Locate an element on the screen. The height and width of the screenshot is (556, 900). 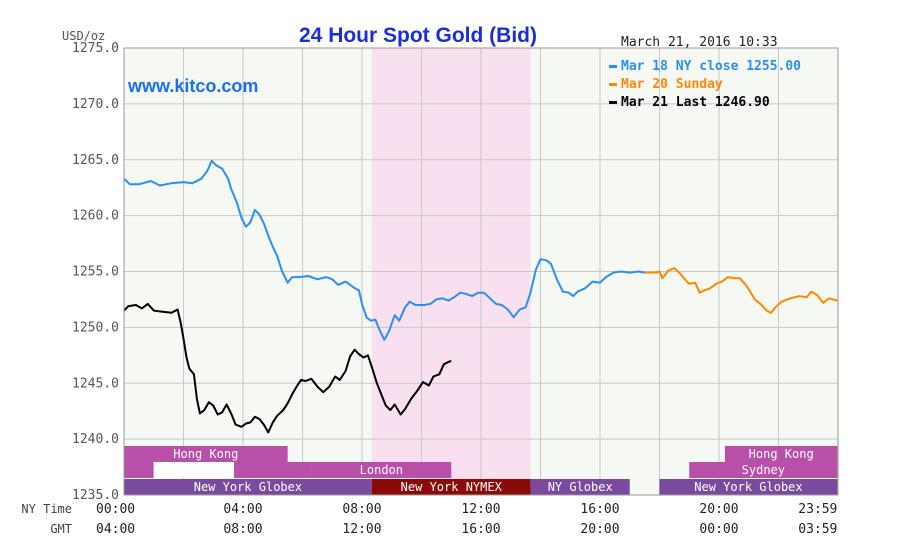
market-session-label: NY Globex is located at coordinates (580, 487).